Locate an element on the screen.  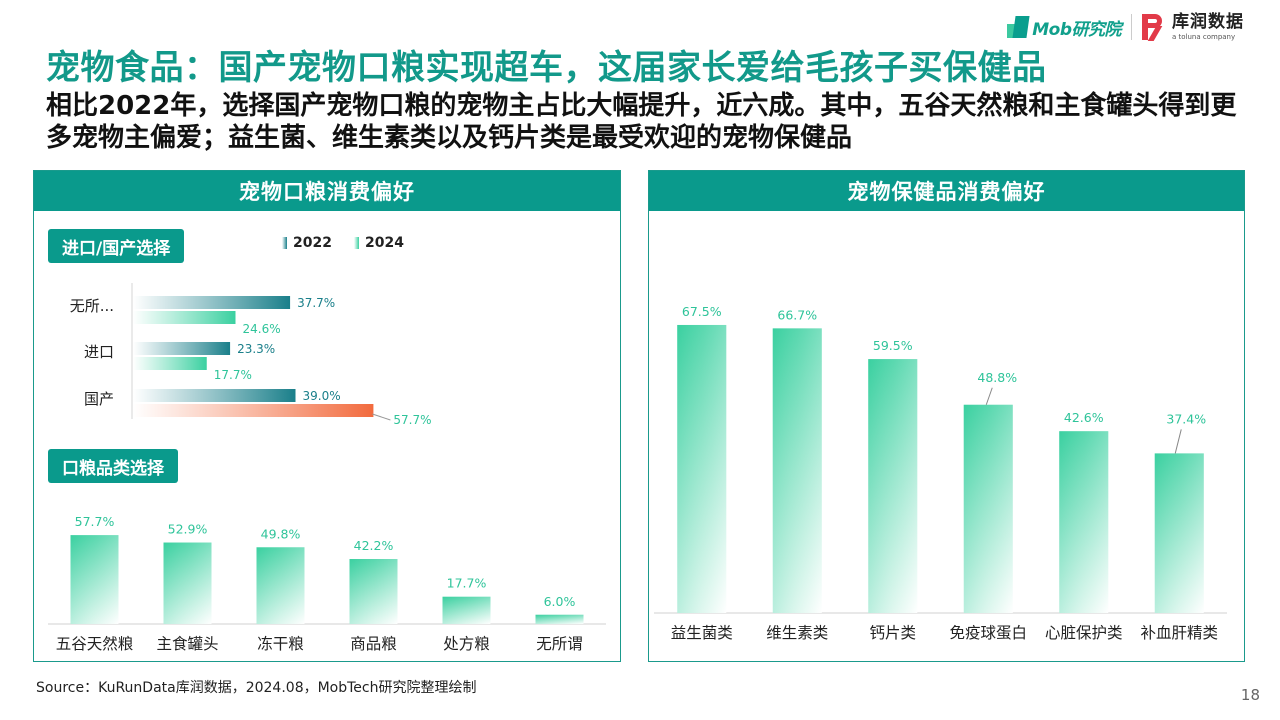
page-number: 18 is located at coordinates (1250, 695).